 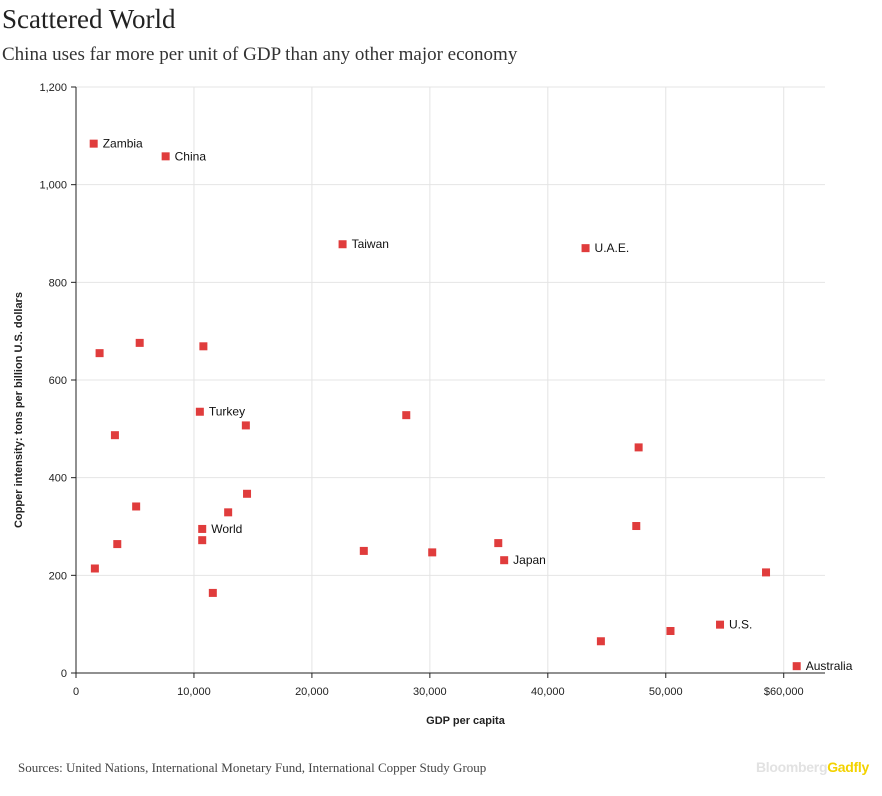 What do you see at coordinates (58, 381) in the screenshot?
I see `y-tick-label-3: 600` at bounding box center [58, 381].